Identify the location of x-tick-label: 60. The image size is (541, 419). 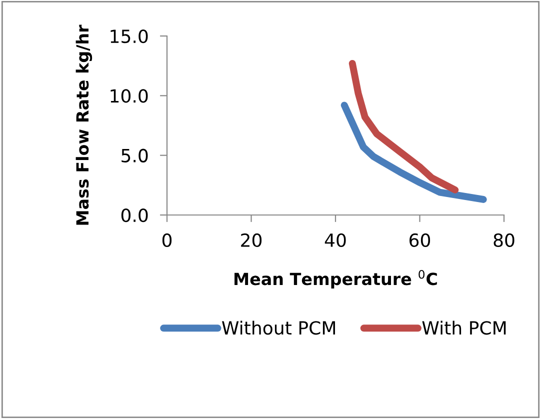
(420, 240).